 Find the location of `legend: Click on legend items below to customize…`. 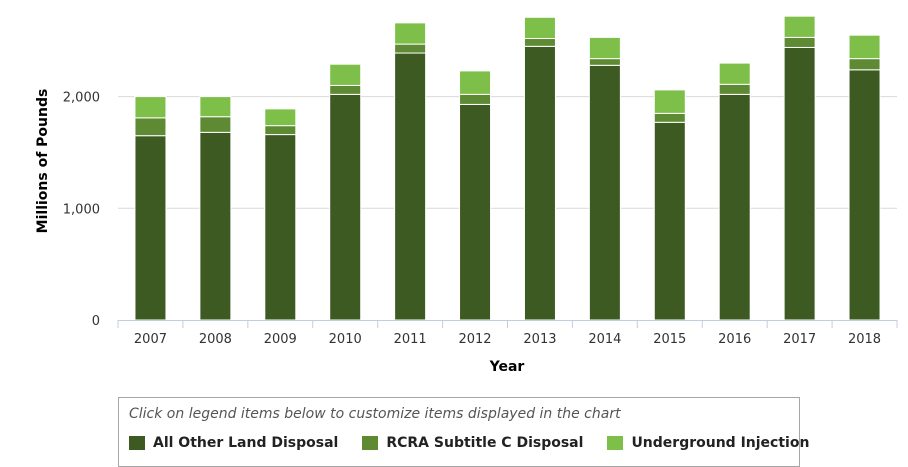

legend: Click on legend items below to customize… is located at coordinates (463, 432).